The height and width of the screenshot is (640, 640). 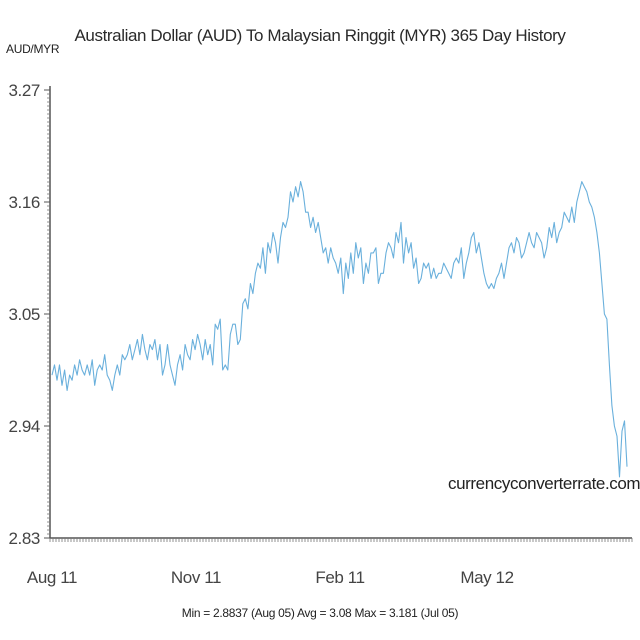 What do you see at coordinates (33, 49) in the screenshot?
I see `y-axis-label: AUD/MYR` at bounding box center [33, 49].